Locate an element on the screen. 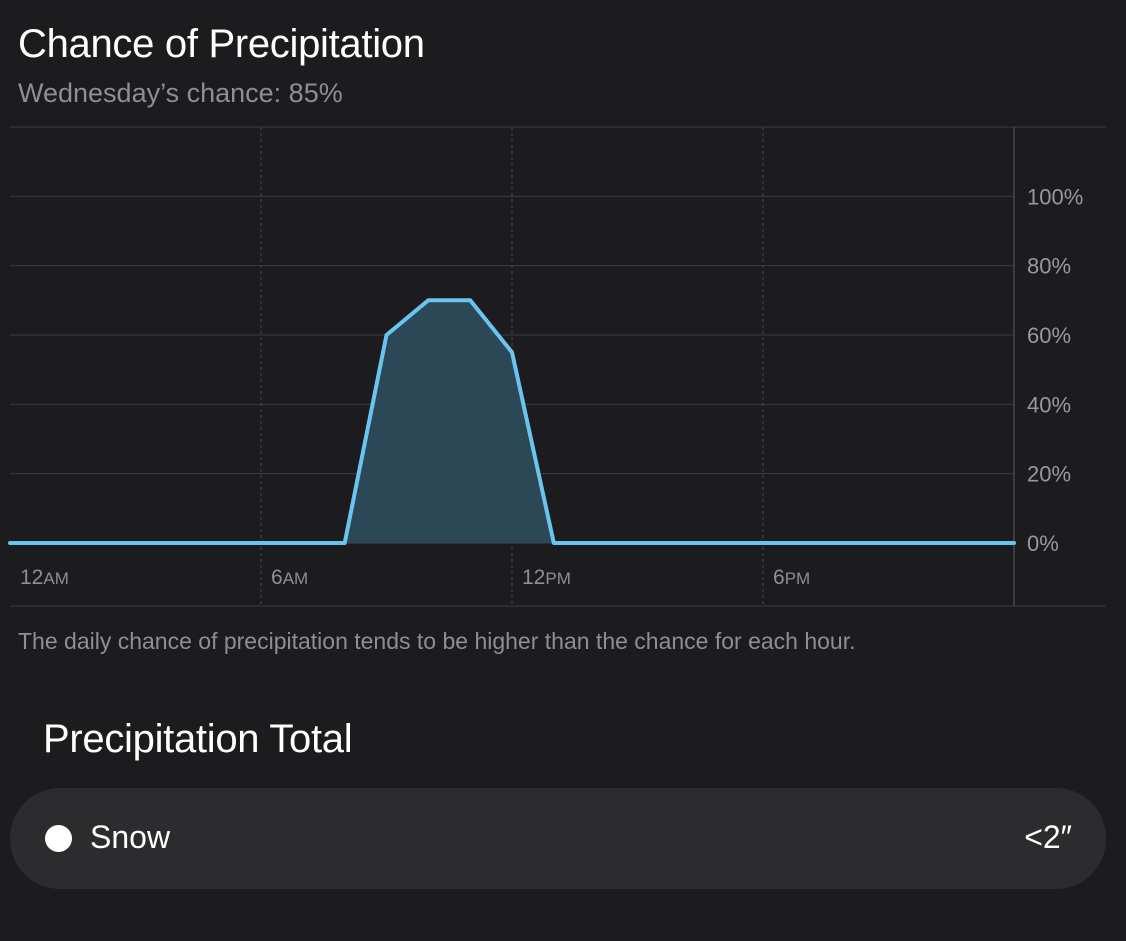 The image size is (1126, 941). snow-label: Snow is located at coordinates (130, 837).